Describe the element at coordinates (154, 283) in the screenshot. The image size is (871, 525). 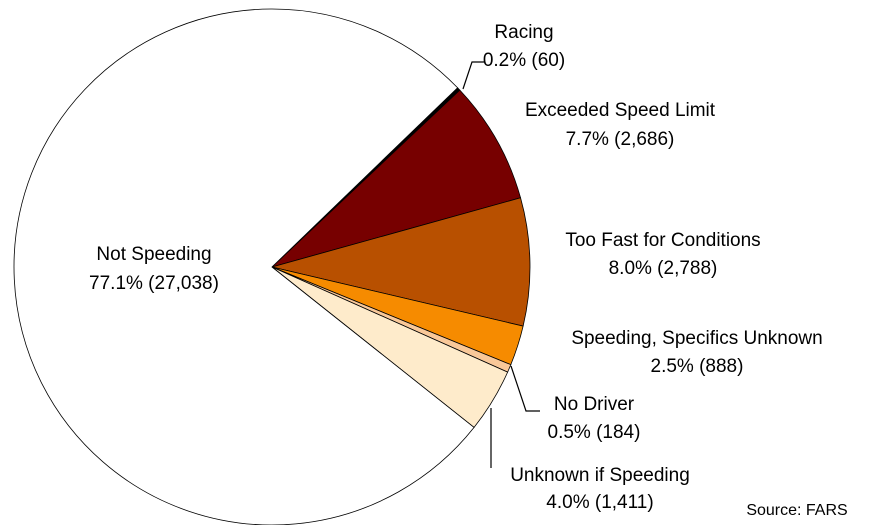
I see `slice-value-label: 77.1% (27,038)` at that location.